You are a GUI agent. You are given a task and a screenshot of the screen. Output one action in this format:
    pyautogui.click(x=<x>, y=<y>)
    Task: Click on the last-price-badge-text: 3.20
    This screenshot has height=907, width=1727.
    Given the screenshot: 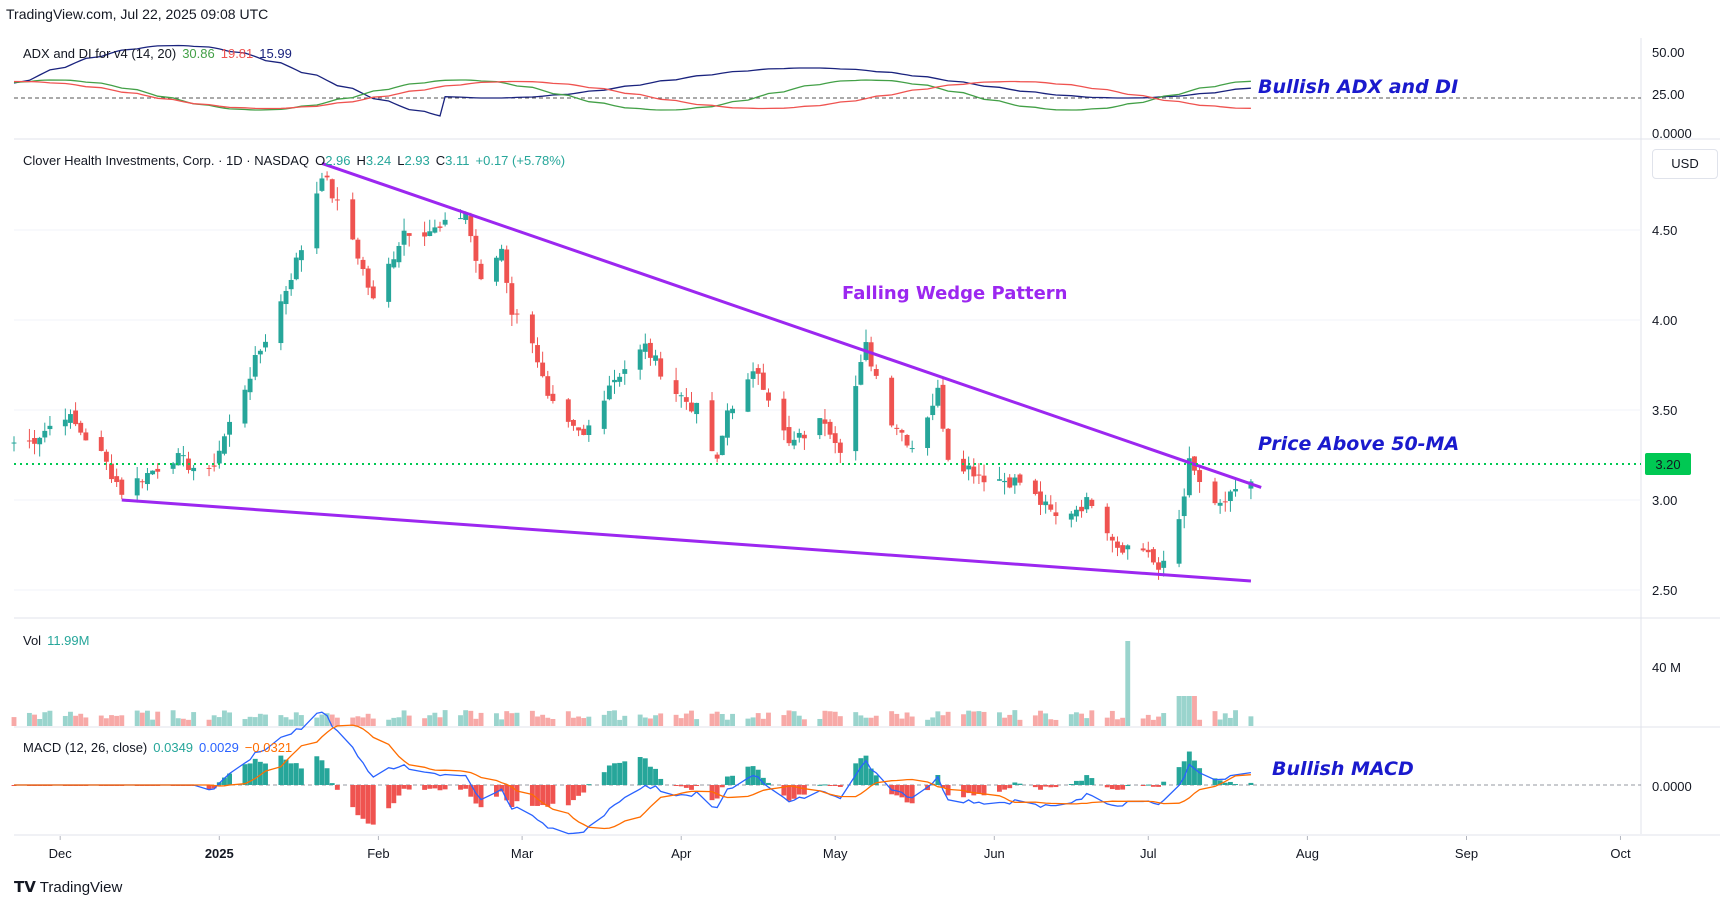 What is the action you would take?
    pyautogui.click(x=1667, y=464)
    